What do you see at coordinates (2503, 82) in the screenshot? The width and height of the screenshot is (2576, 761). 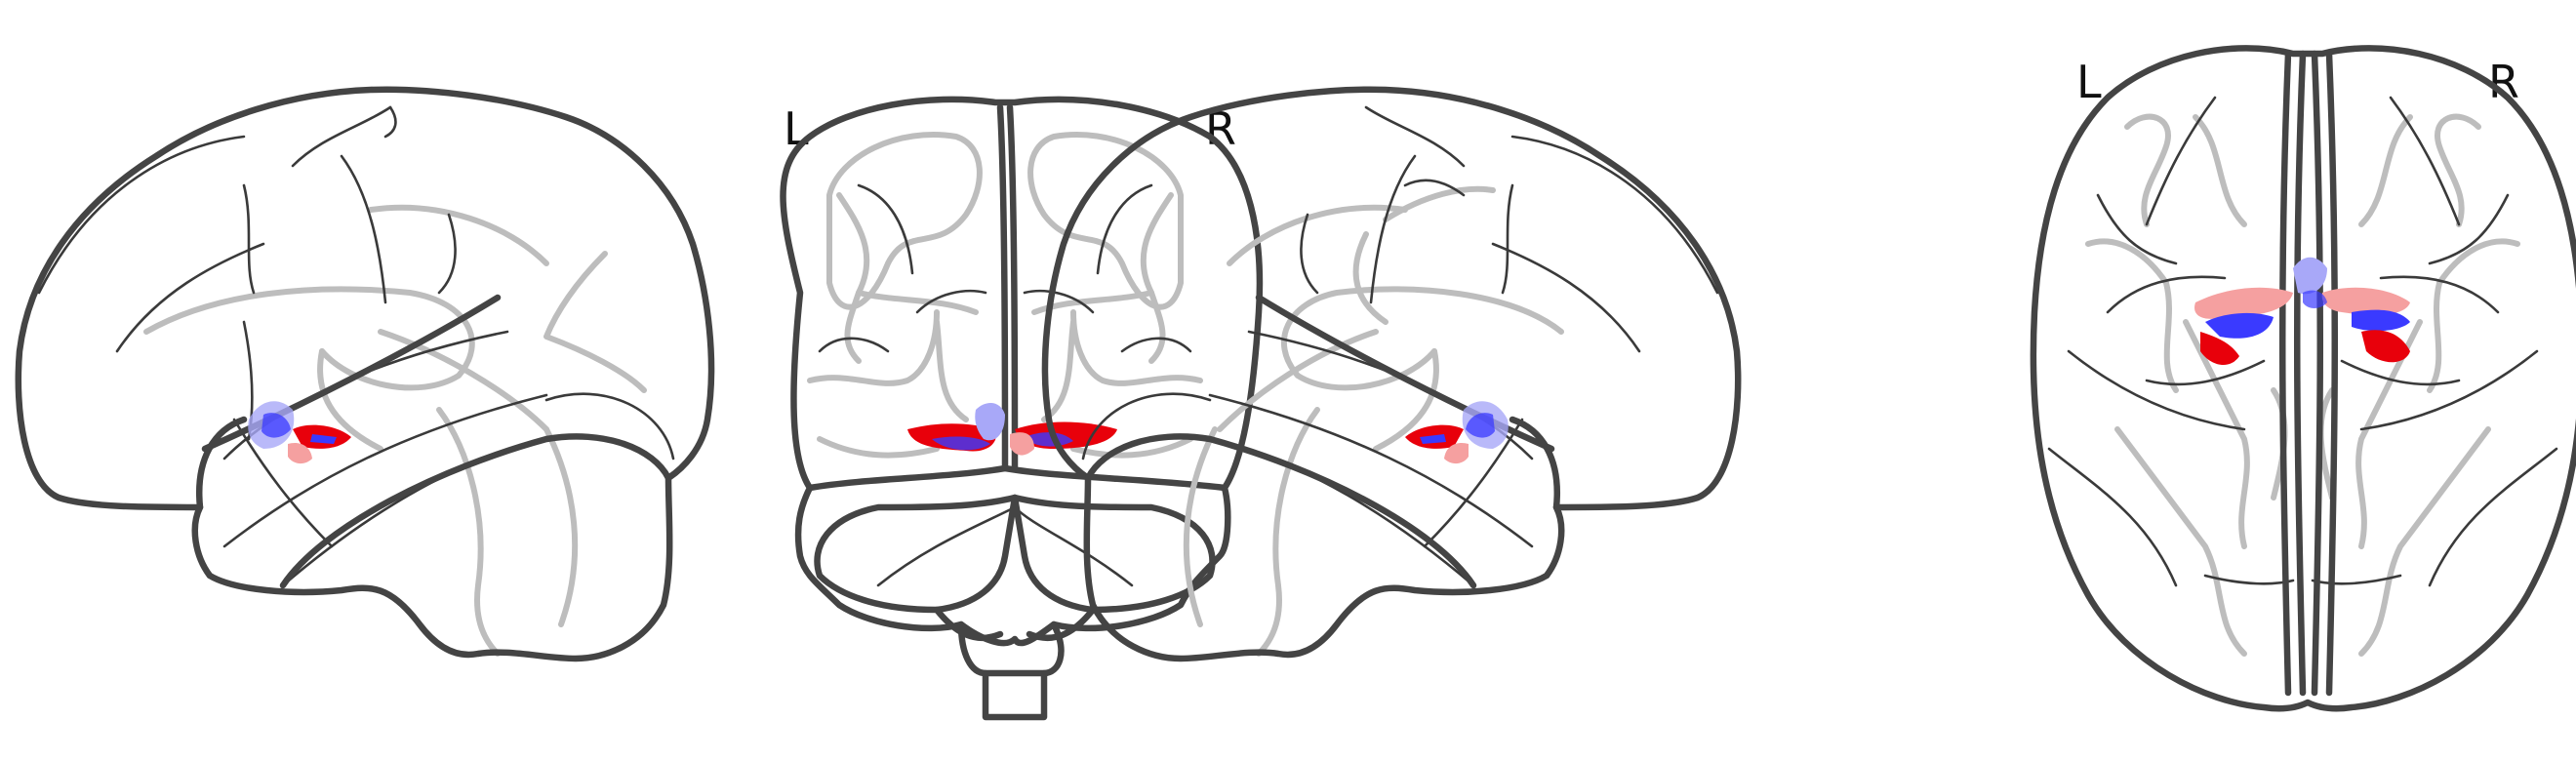 I see `axial-right-label: R` at bounding box center [2503, 82].